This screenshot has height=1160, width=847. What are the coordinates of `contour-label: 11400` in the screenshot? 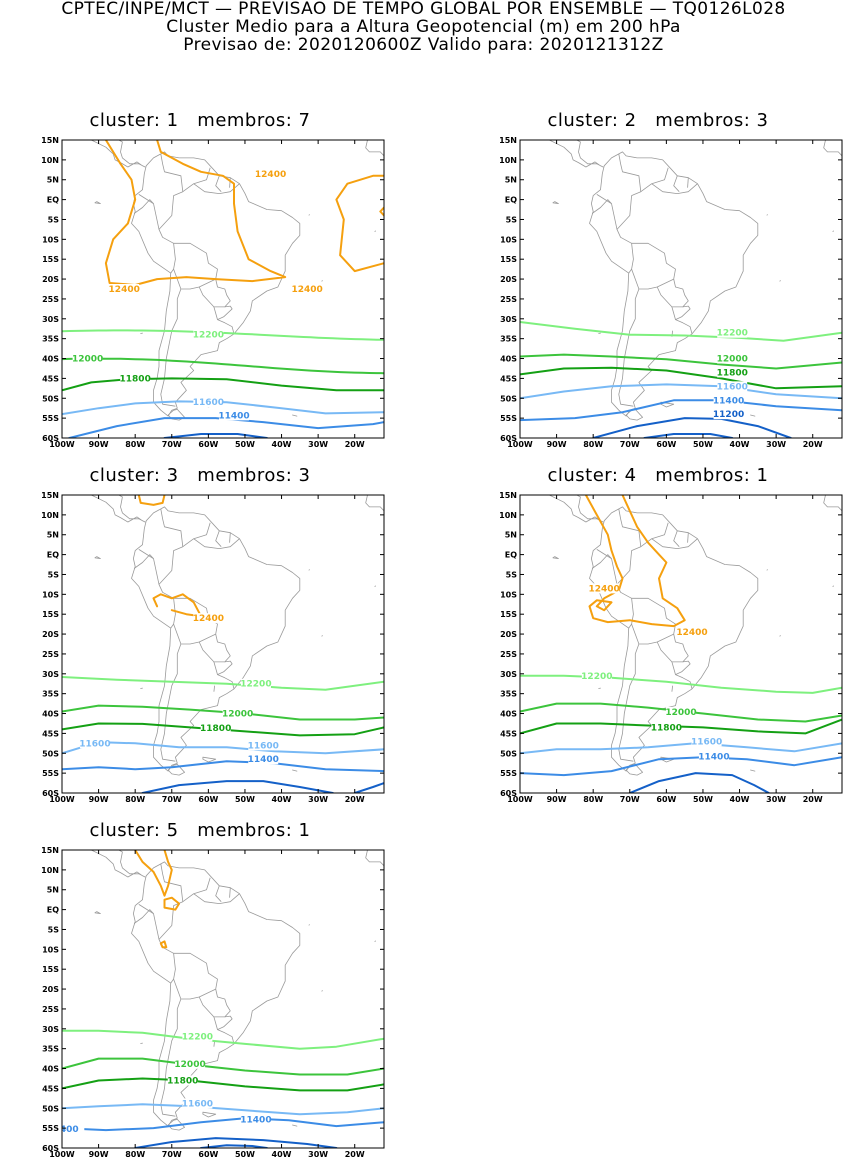 It's located at (263, 760).